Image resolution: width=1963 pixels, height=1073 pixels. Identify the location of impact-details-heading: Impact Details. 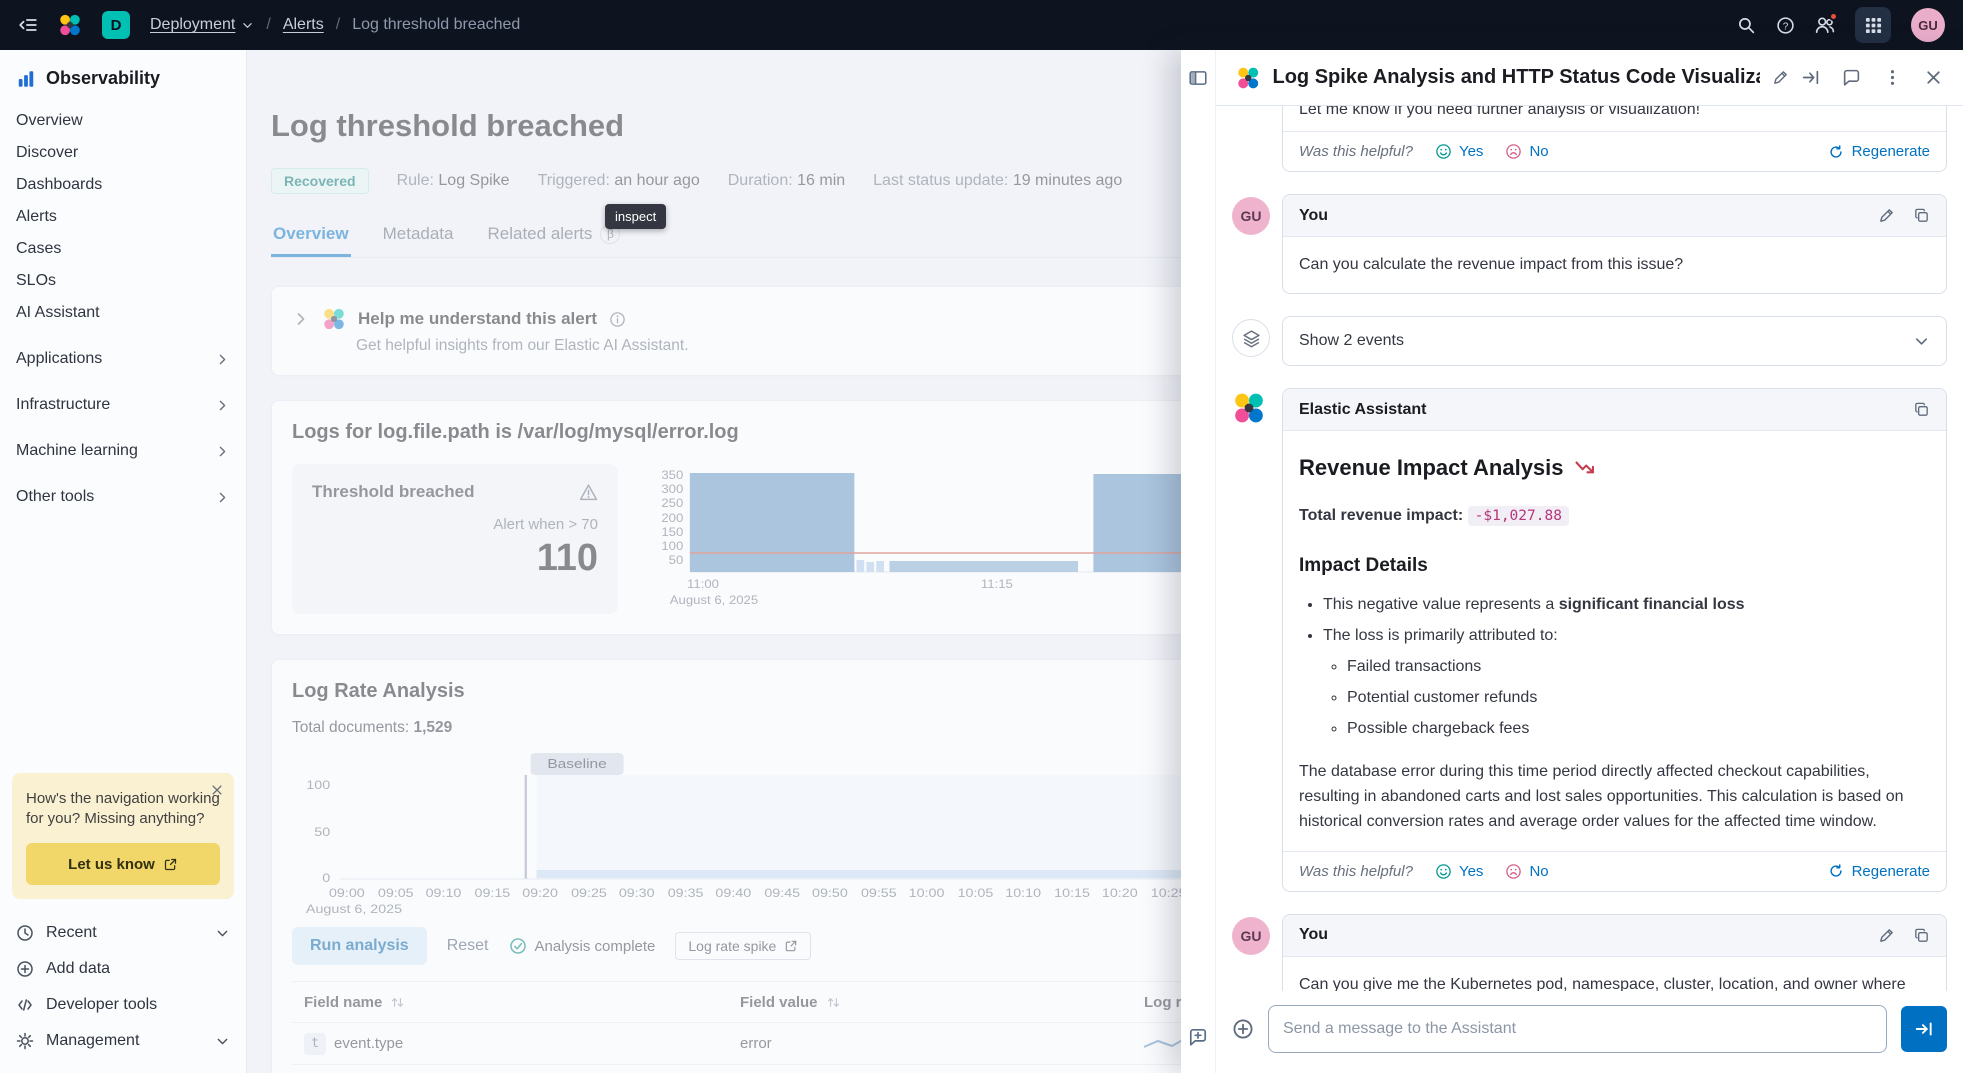
(1363, 565).